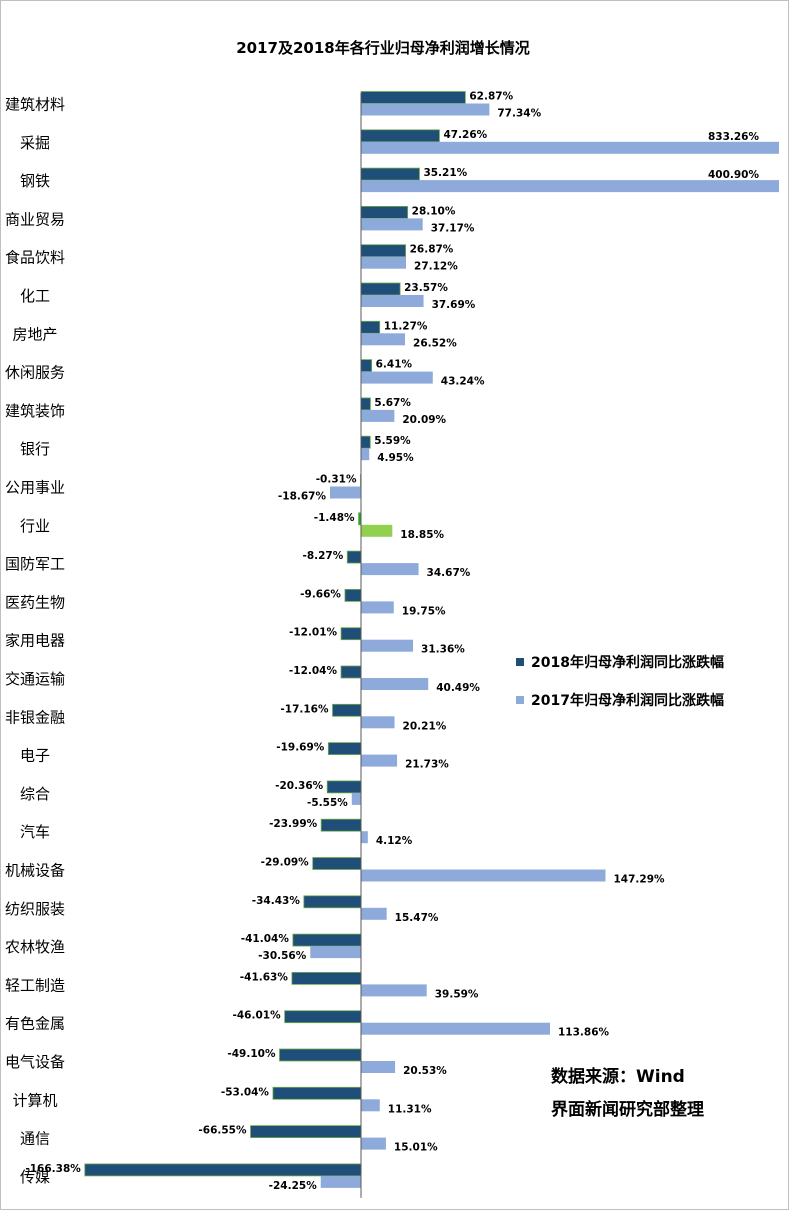  What do you see at coordinates (313, 671) in the screenshot?
I see `data-label: -12.04%` at bounding box center [313, 671].